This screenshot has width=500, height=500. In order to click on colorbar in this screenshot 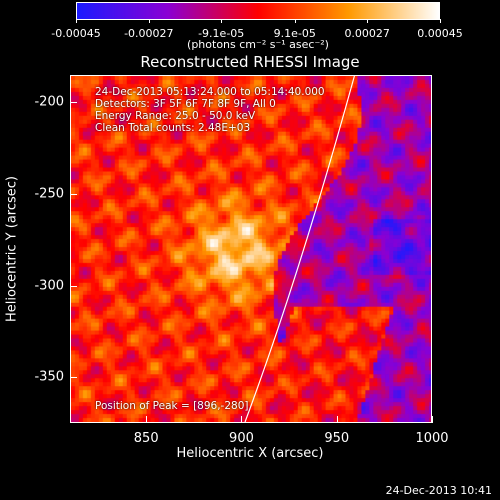, I will do `click(258, 11)`.